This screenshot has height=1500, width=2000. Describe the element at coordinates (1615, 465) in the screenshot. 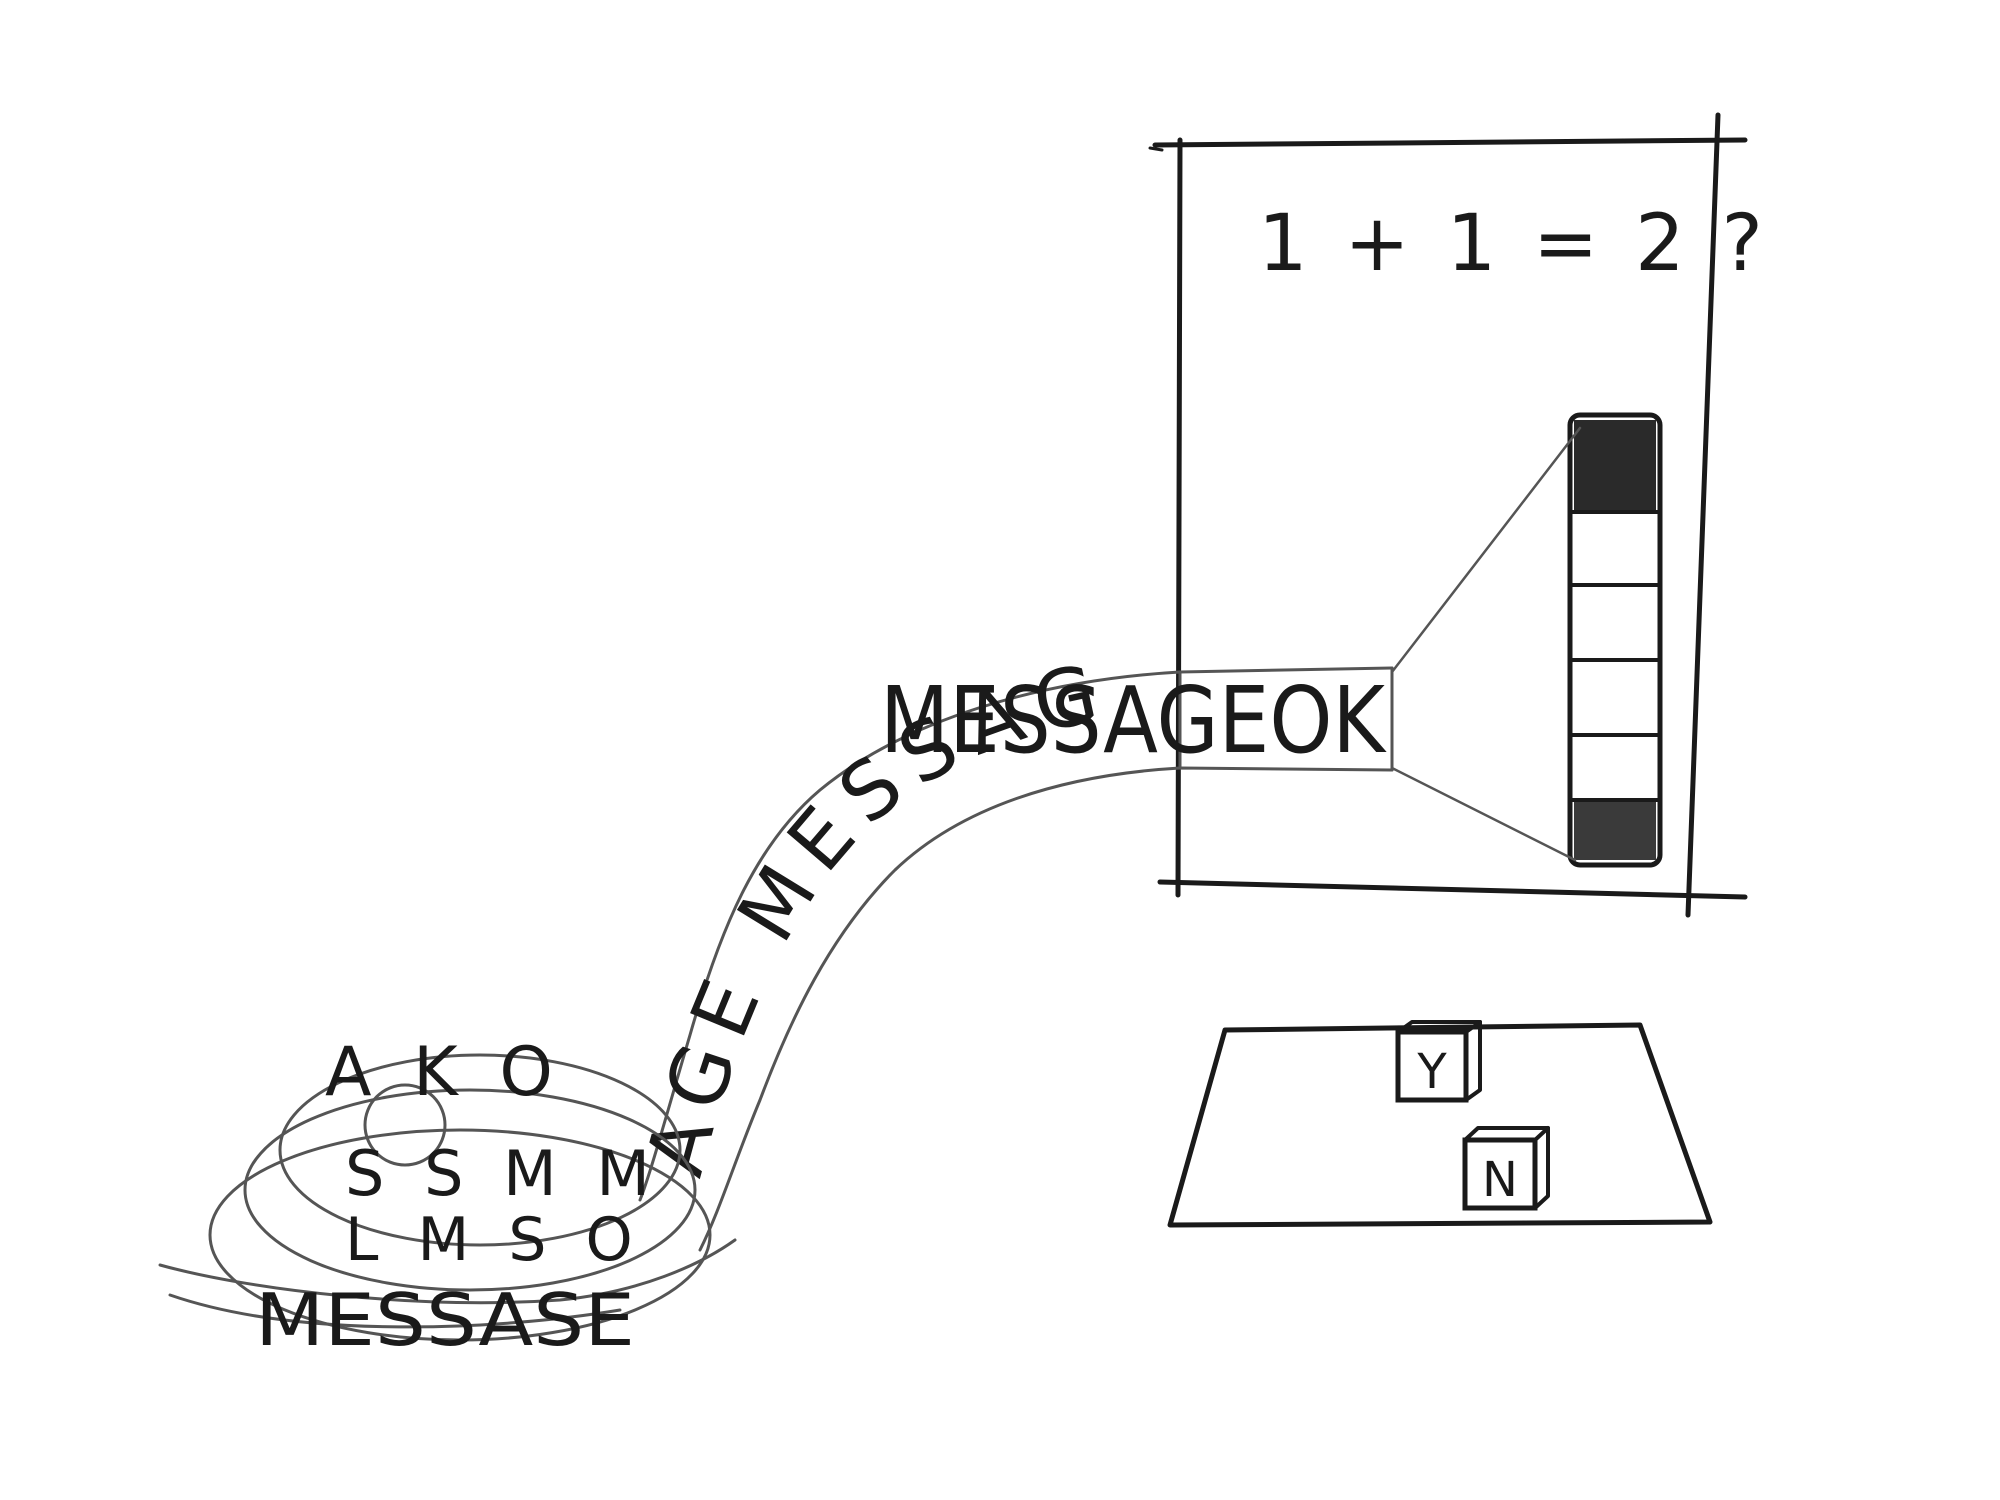

I see `meter-segment-top-filled` at that location.